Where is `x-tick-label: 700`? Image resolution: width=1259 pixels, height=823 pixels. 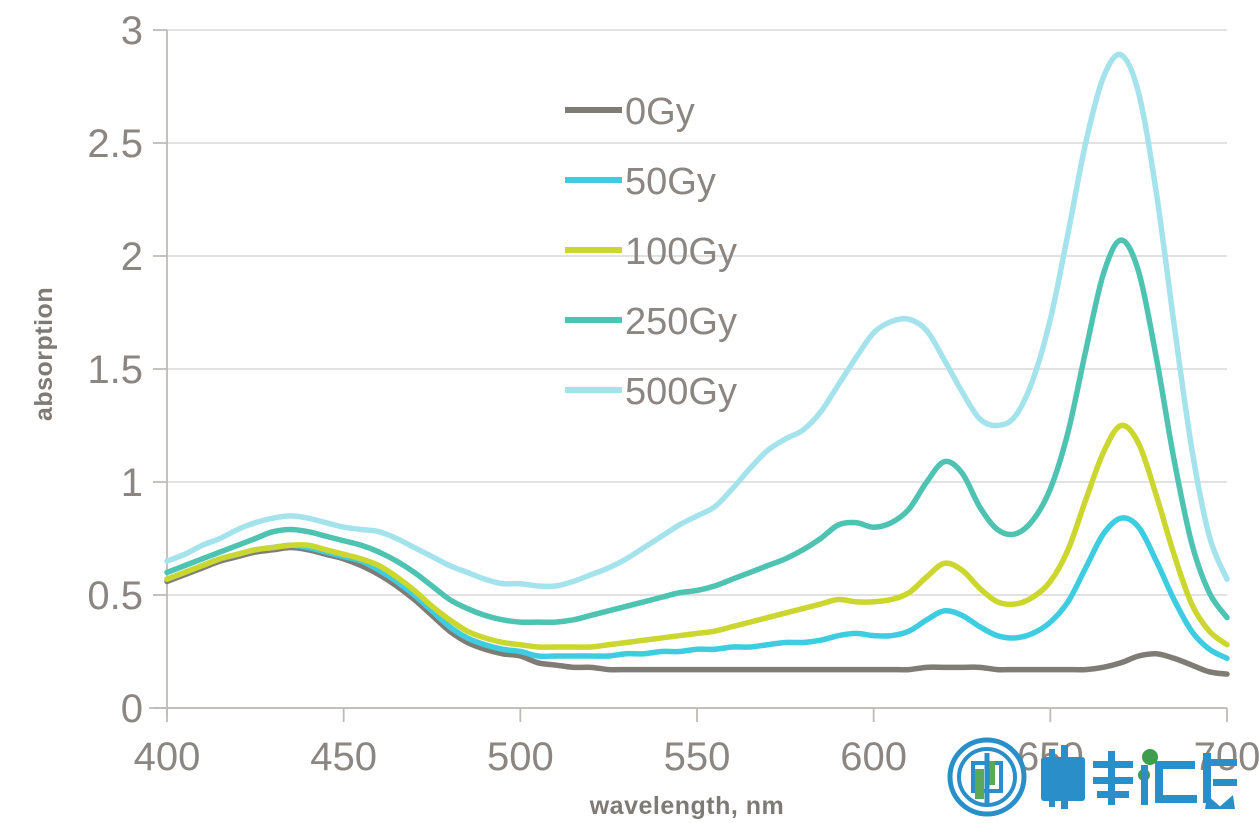 x-tick-label: 700 is located at coordinates (1226, 757).